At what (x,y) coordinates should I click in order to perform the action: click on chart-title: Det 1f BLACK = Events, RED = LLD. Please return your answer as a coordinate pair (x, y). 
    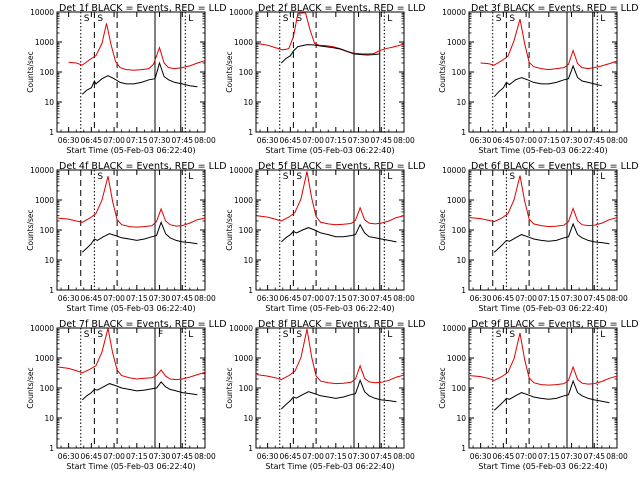
    Looking at the image, I should click on (143, 8).